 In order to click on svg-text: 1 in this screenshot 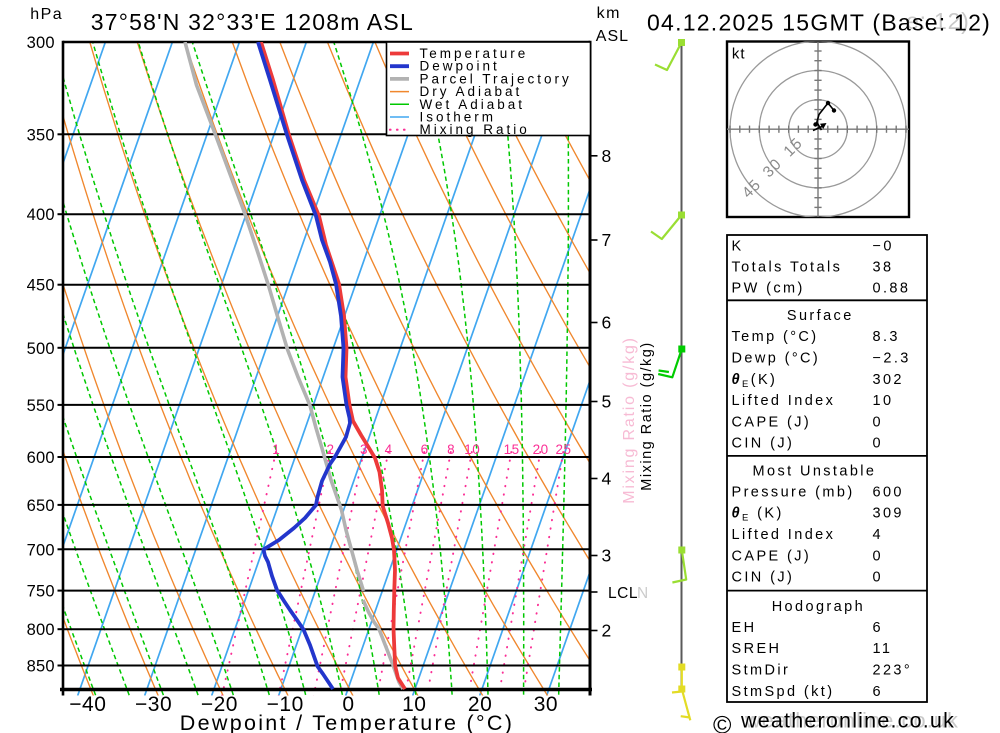, I will do `click(276, 449)`.